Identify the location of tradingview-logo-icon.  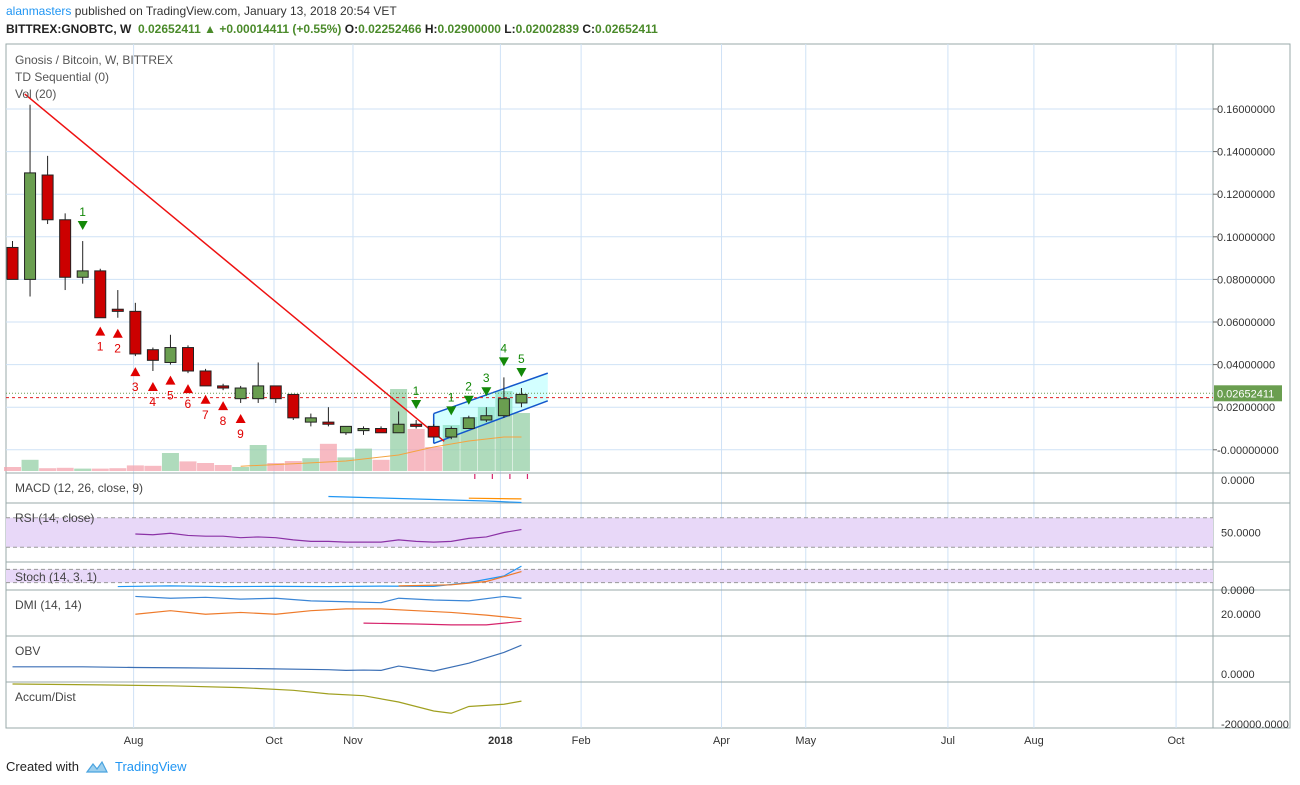
(96, 766).